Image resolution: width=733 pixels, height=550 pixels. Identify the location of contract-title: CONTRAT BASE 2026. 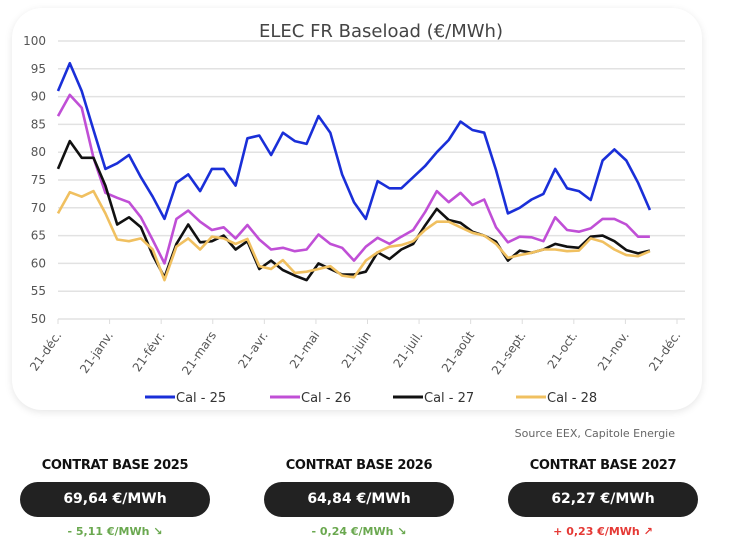
(359, 465).